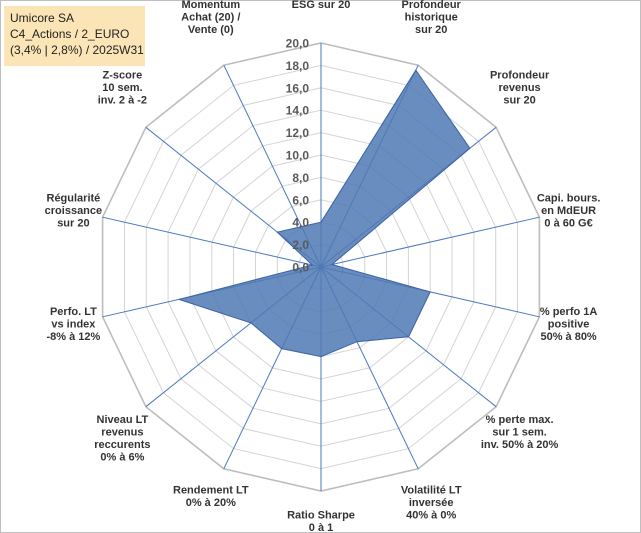  Describe the element at coordinates (520, 88) in the screenshot. I see `category-label: Profondeur revenus sur 20` at that location.